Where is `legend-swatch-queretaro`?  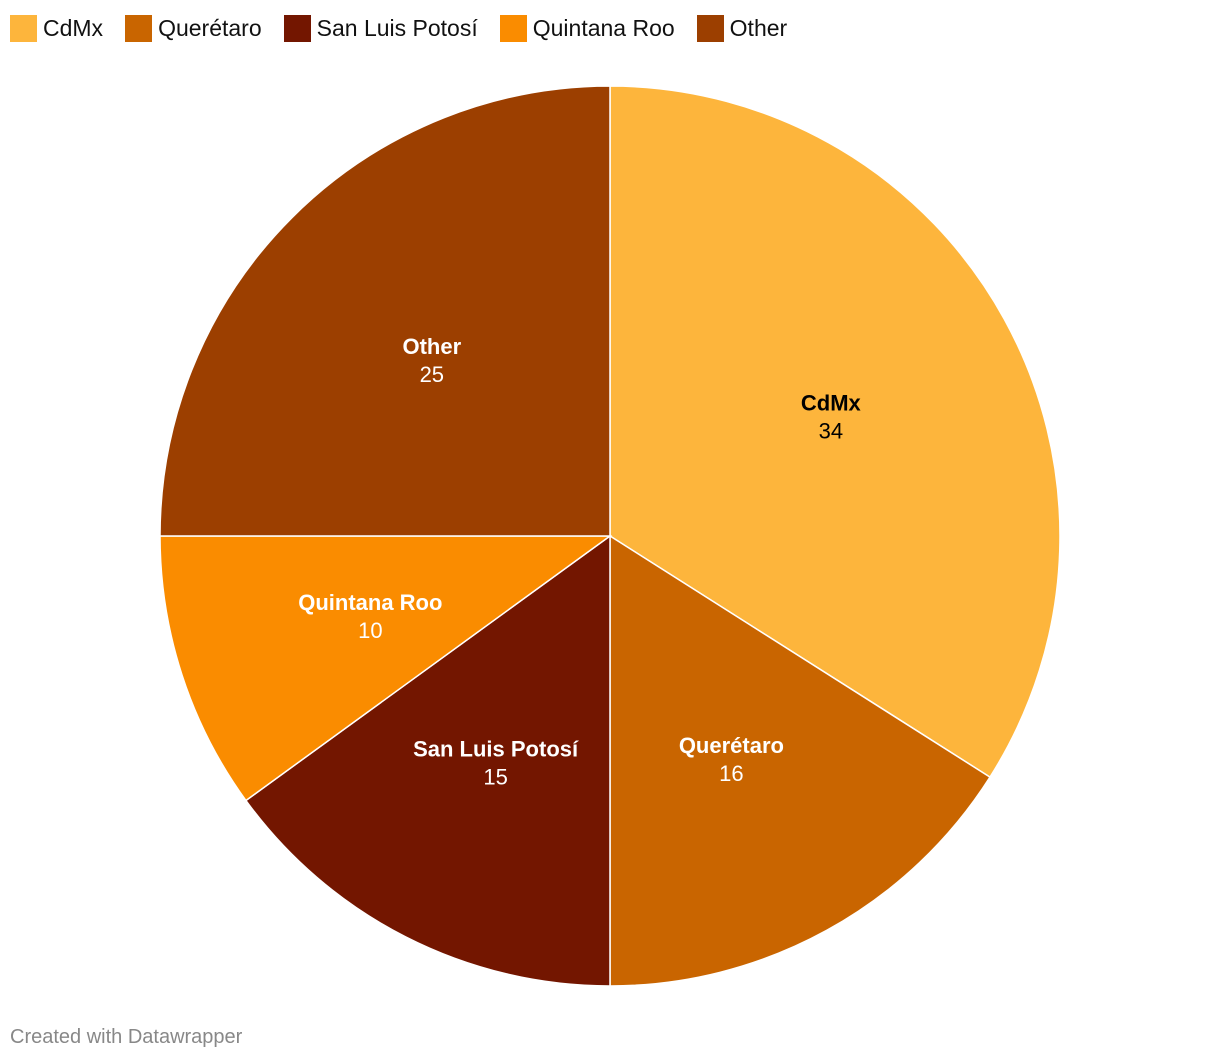
legend-swatch-queretaro is located at coordinates (139, 28).